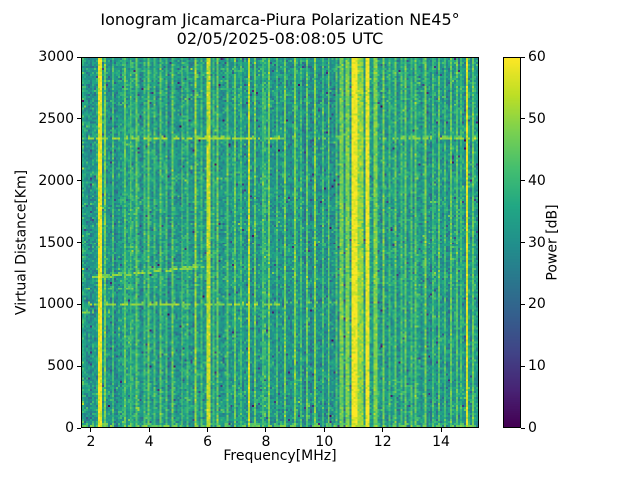  I want to click on colorbar-tick-label: 60, so click(537, 57).